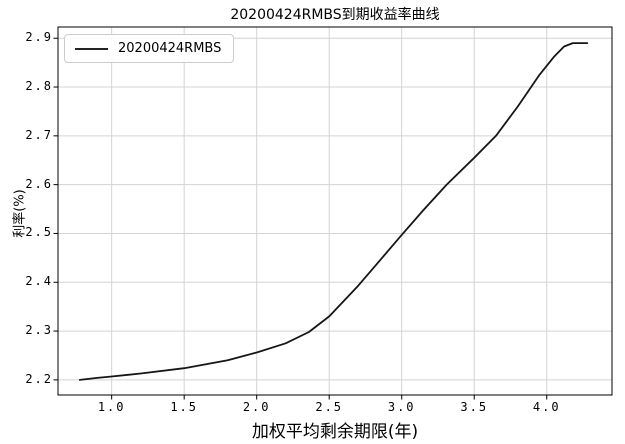  Describe the element at coordinates (39, 232) in the screenshot. I see `y-tick-label: 2.5` at that location.